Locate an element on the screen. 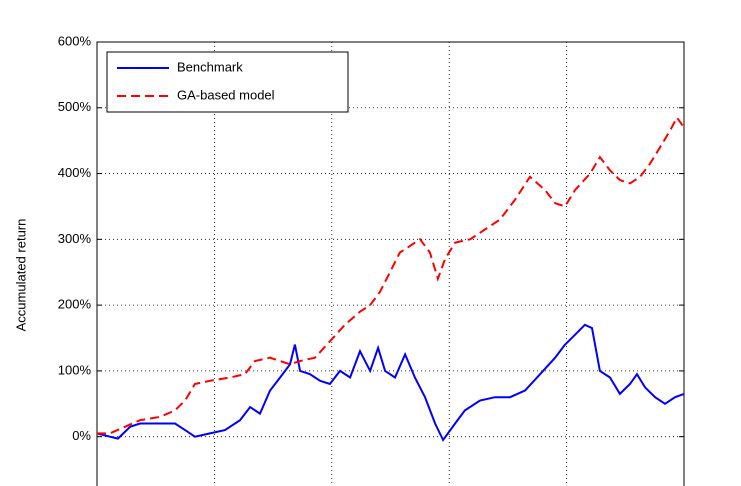 Image resolution: width=741 pixels, height=486 pixels. y-tick-label: 500% is located at coordinates (75, 106).